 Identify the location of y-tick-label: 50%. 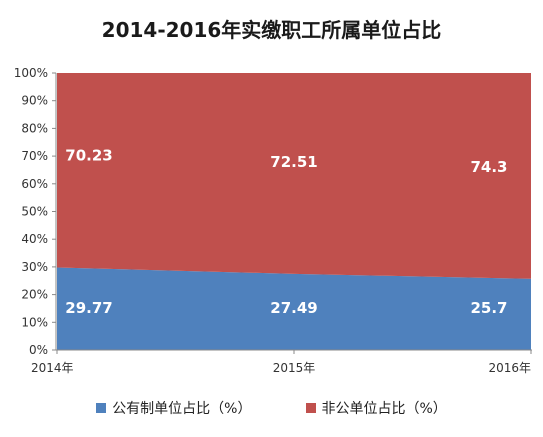
(34, 212).